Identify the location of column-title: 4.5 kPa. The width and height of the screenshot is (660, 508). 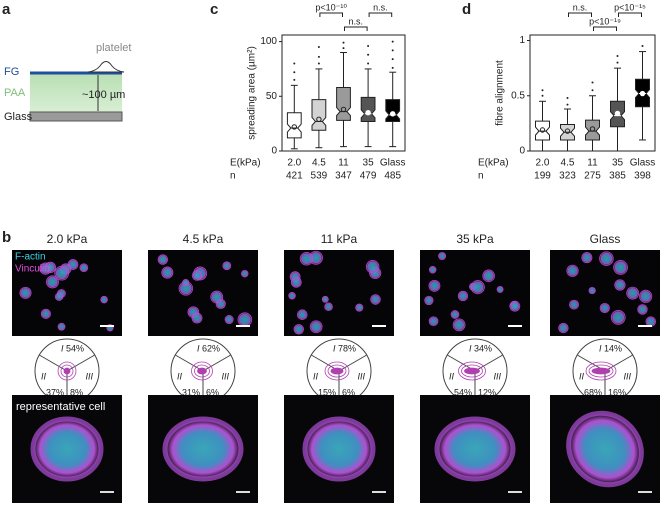
(203, 239).